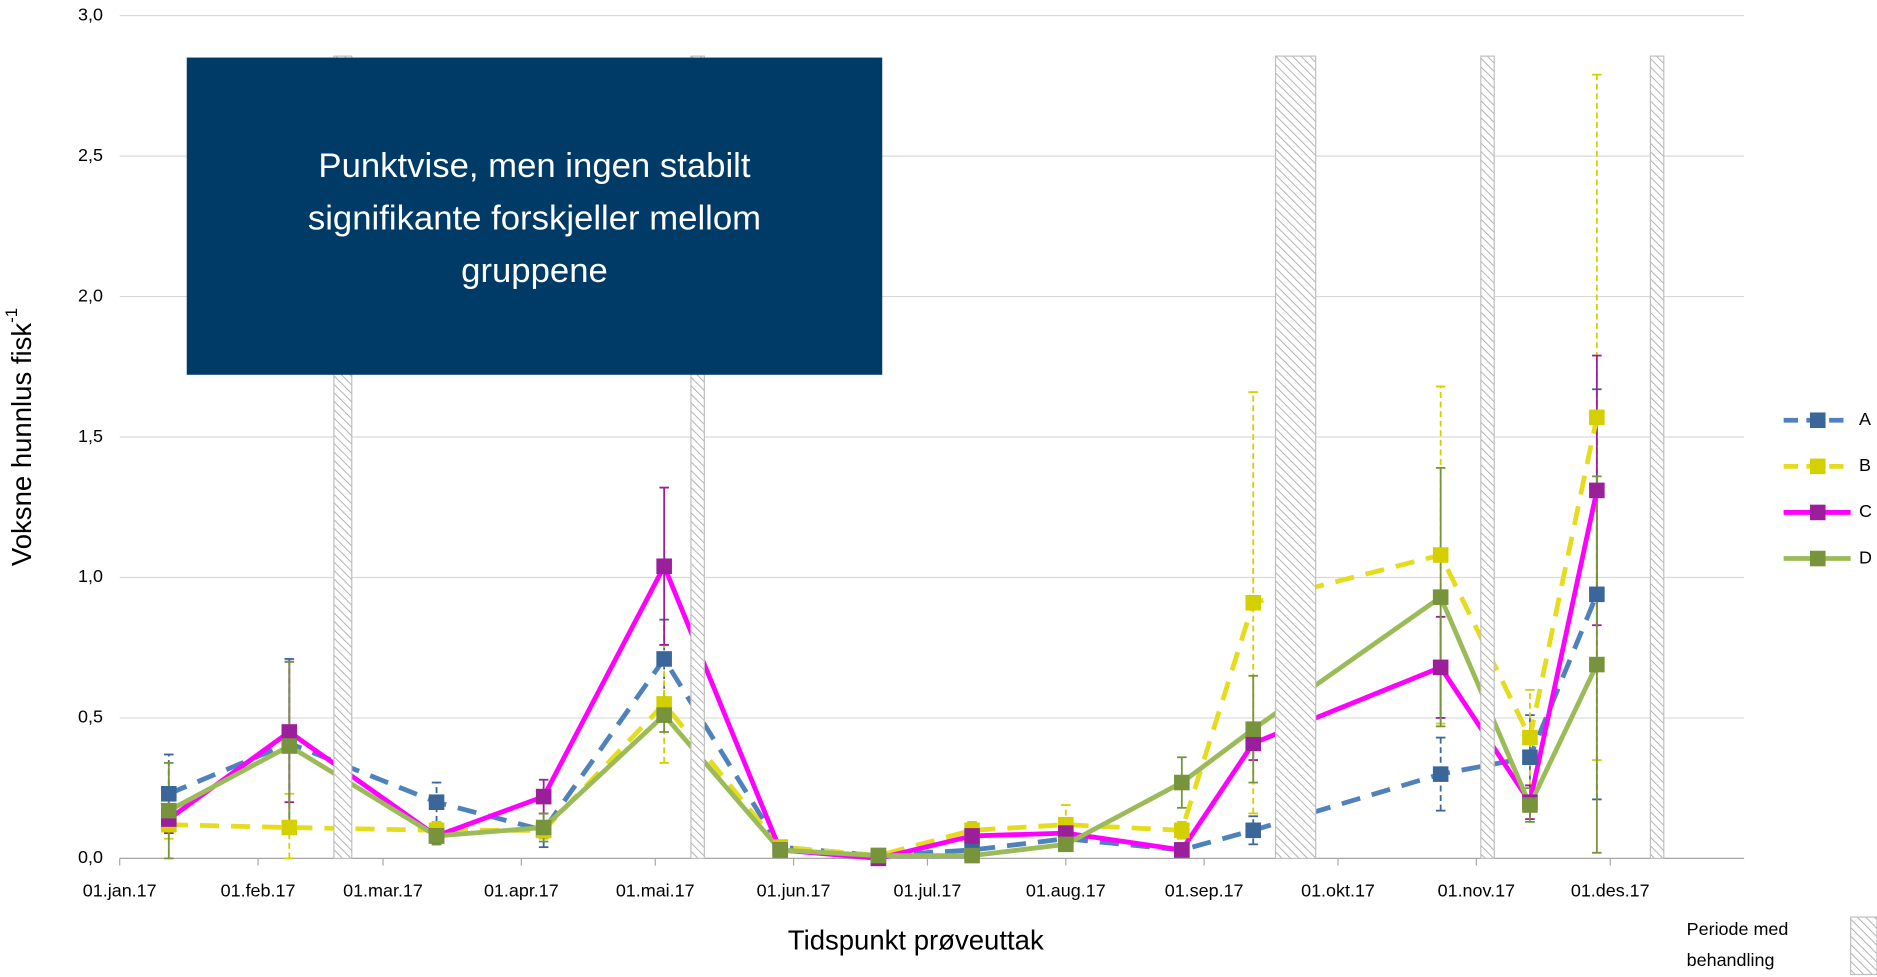 The width and height of the screenshot is (1877, 977). I want to click on y-tick-label: 2,0, so click(90, 295).